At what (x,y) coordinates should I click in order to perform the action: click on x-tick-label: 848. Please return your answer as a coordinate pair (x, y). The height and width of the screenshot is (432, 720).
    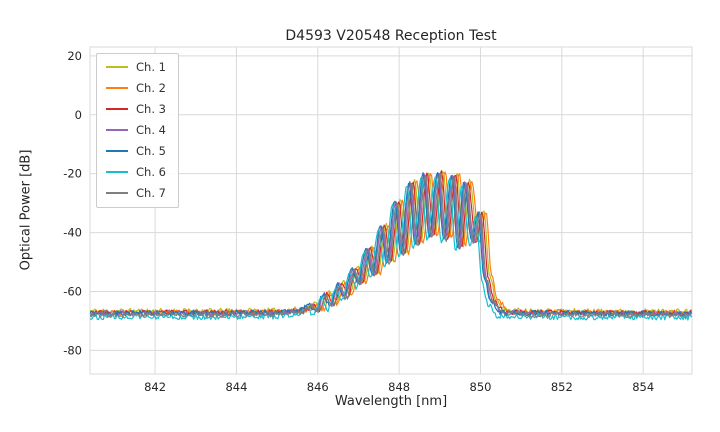
    Looking at the image, I should click on (399, 387).